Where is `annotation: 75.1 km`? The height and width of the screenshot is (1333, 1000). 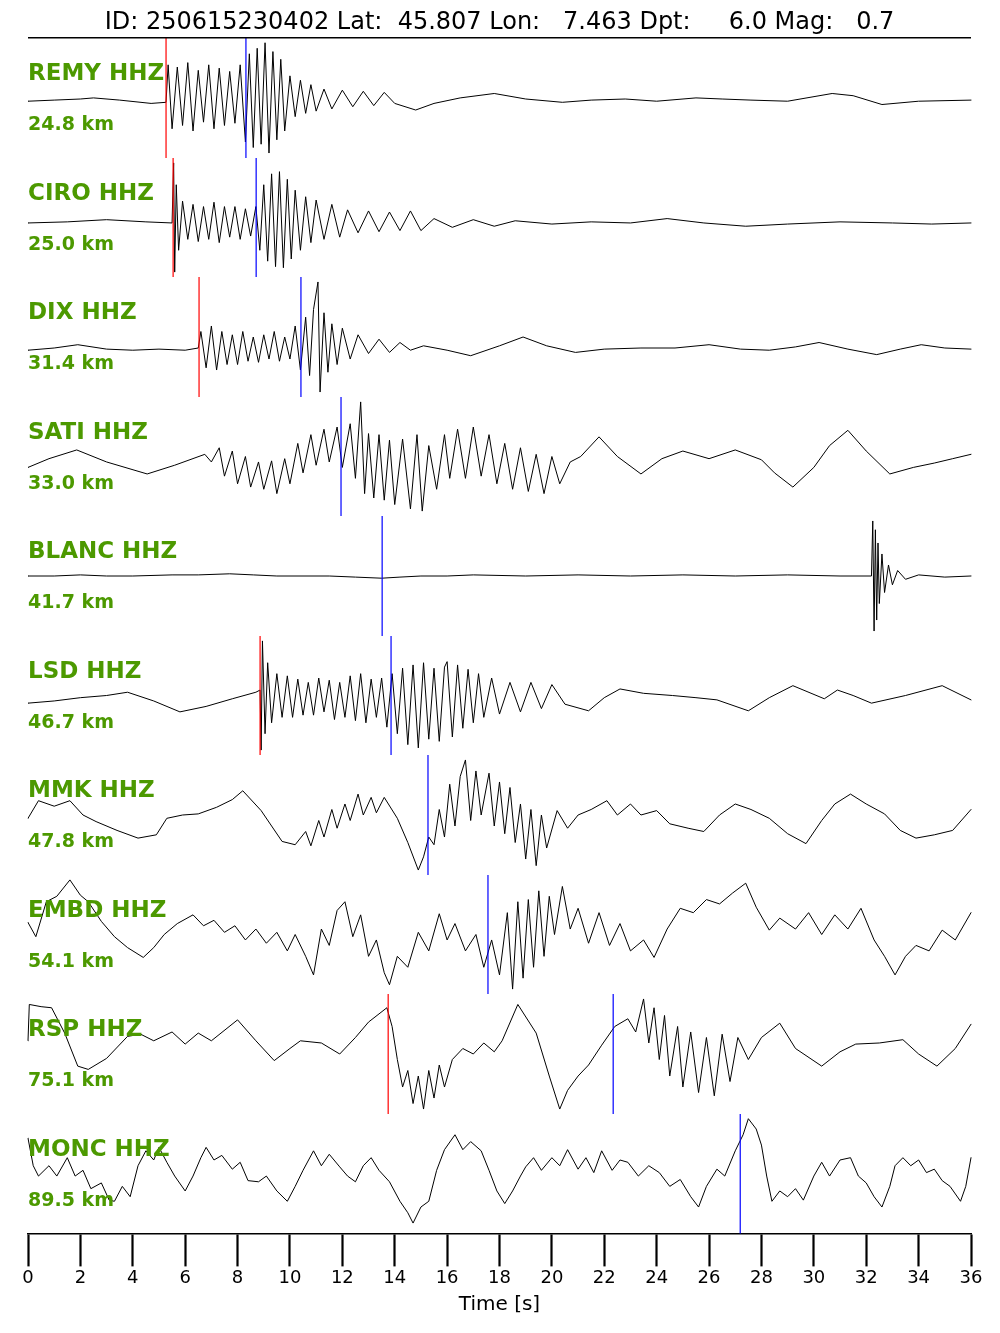 annotation: 75.1 km is located at coordinates (71, 1079).